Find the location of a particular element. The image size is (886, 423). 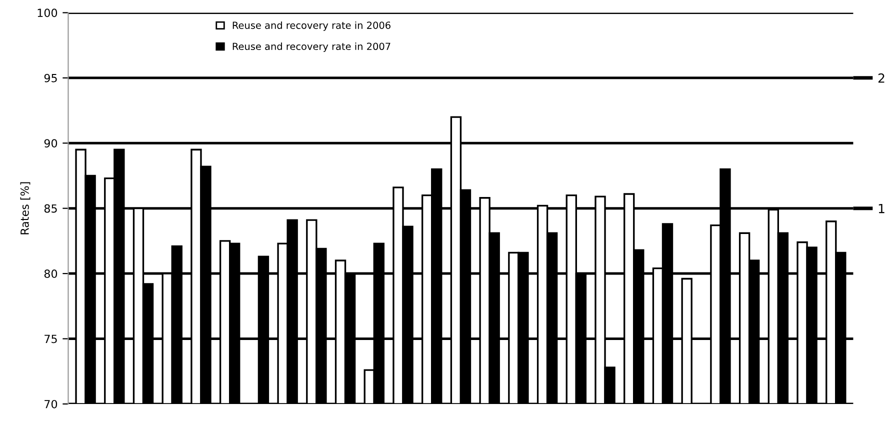

legend-label: Reuse and recovery rate in 2007 is located at coordinates (311, 47).